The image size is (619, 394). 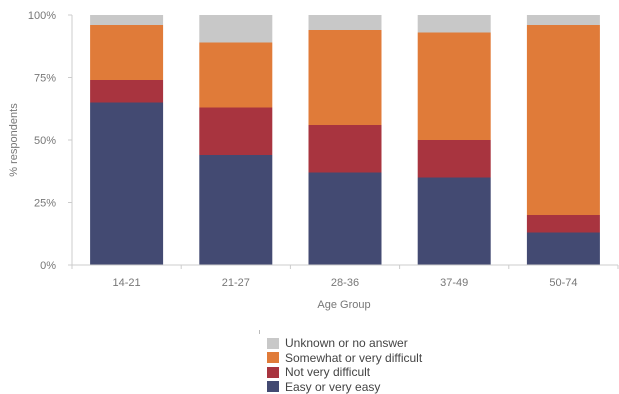 I want to click on bar-segment-50-74-unknown-or-no-answer, so click(x=563, y=20).